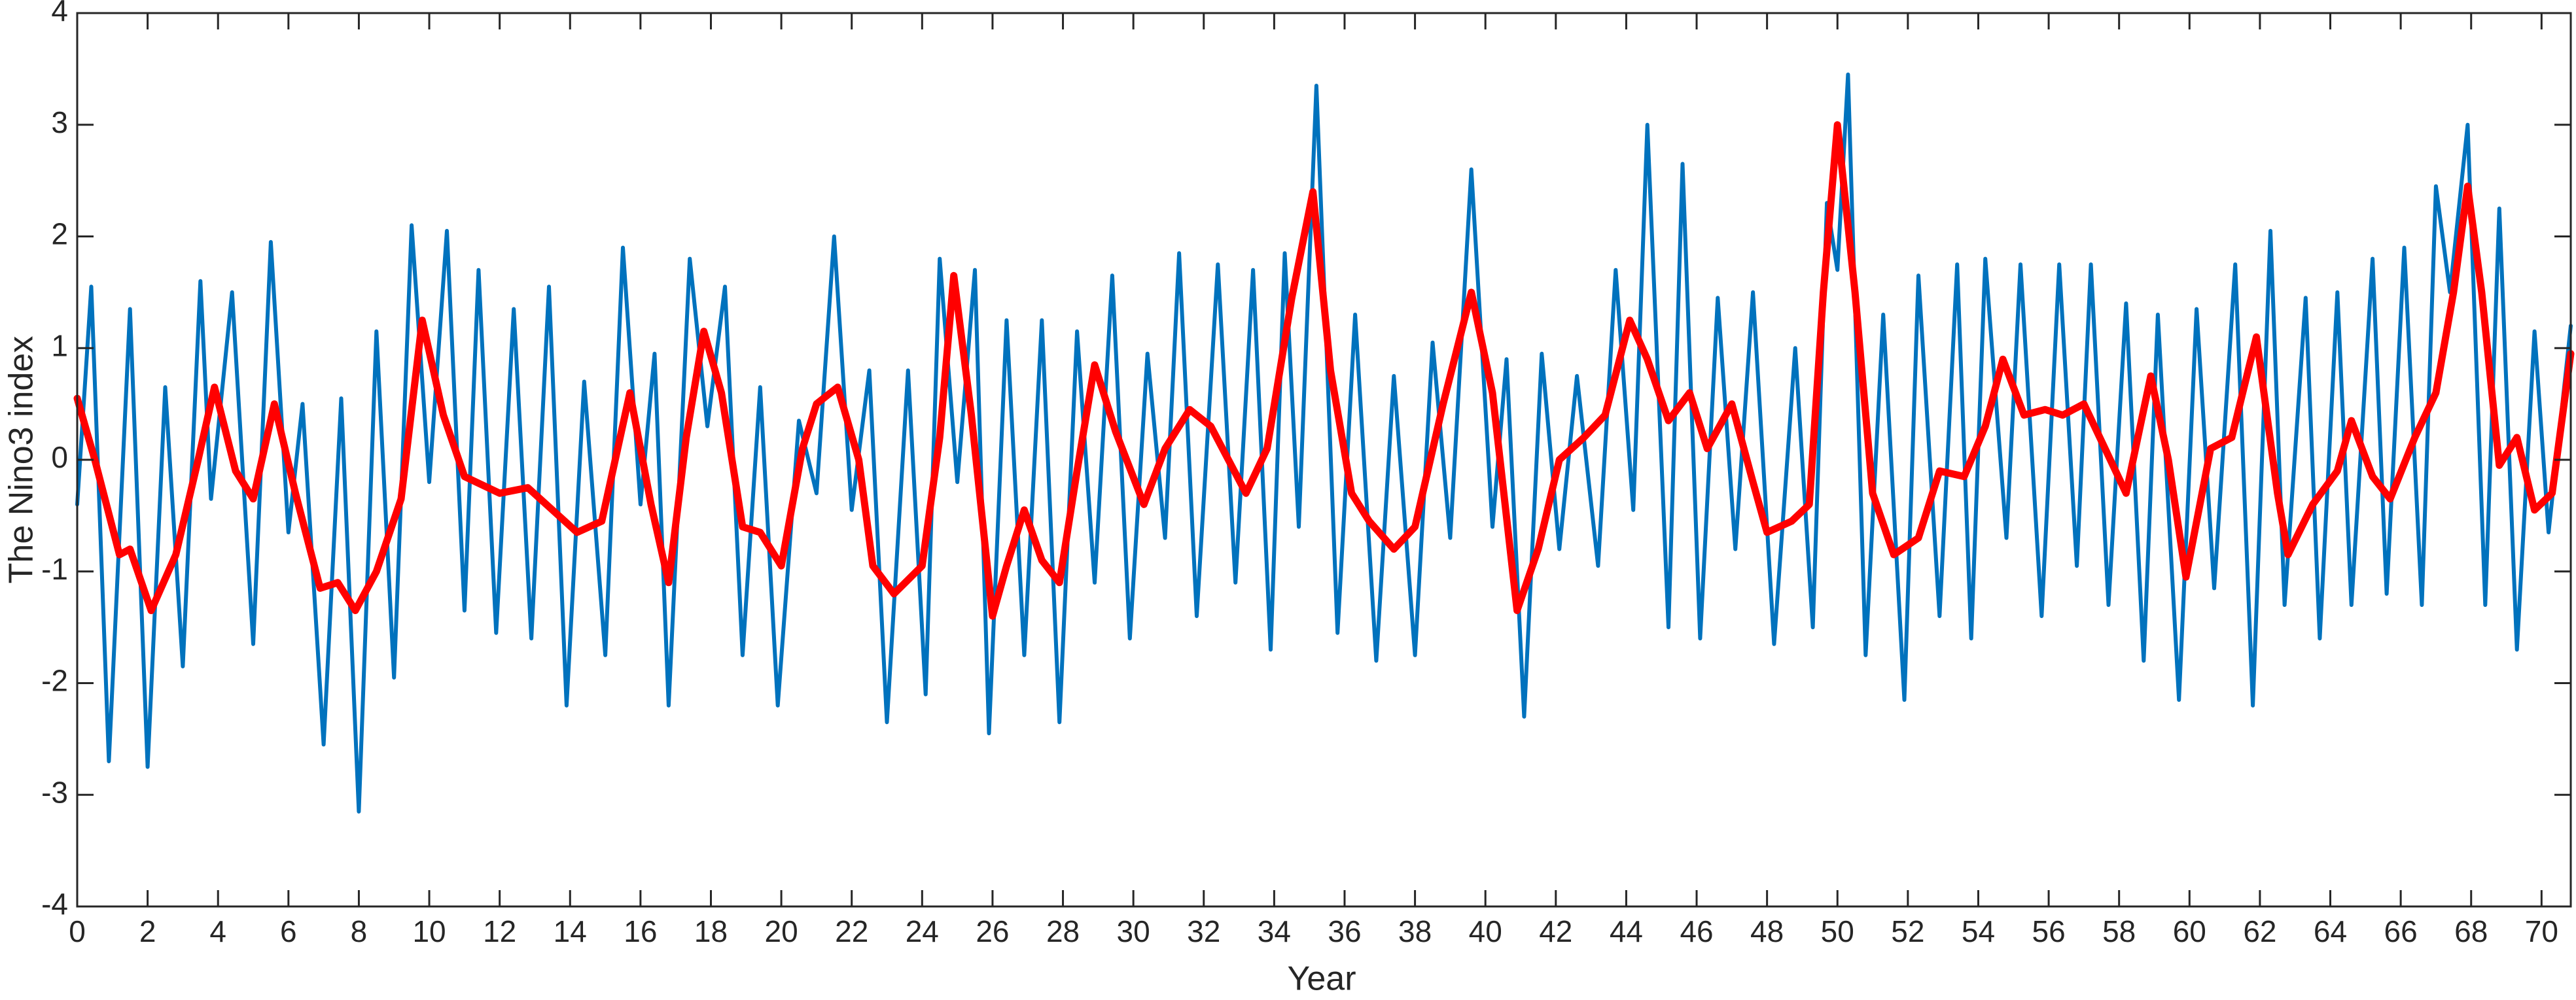 The image size is (2576, 1000). I want to click on y-tick-label: -2, so click(55, 681).